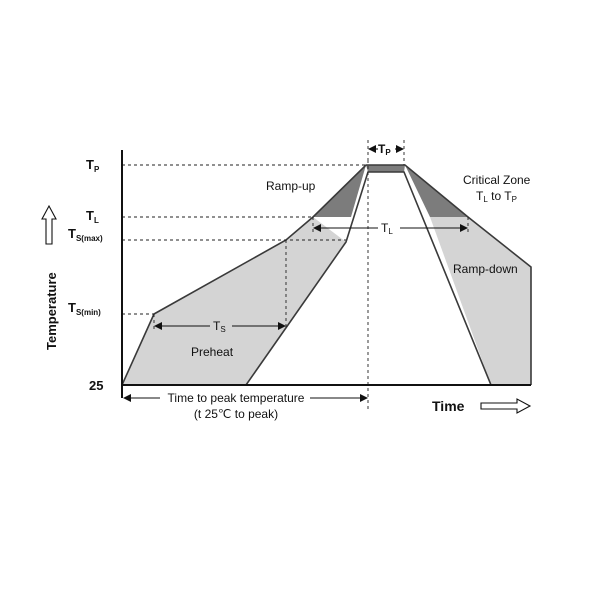 The height and width of the screenshot is (600, 600). What do you see at coordinates (387, 228) in the screenshot?
I see `tl-dimension-label: TL` at bounding box center [387, 228].